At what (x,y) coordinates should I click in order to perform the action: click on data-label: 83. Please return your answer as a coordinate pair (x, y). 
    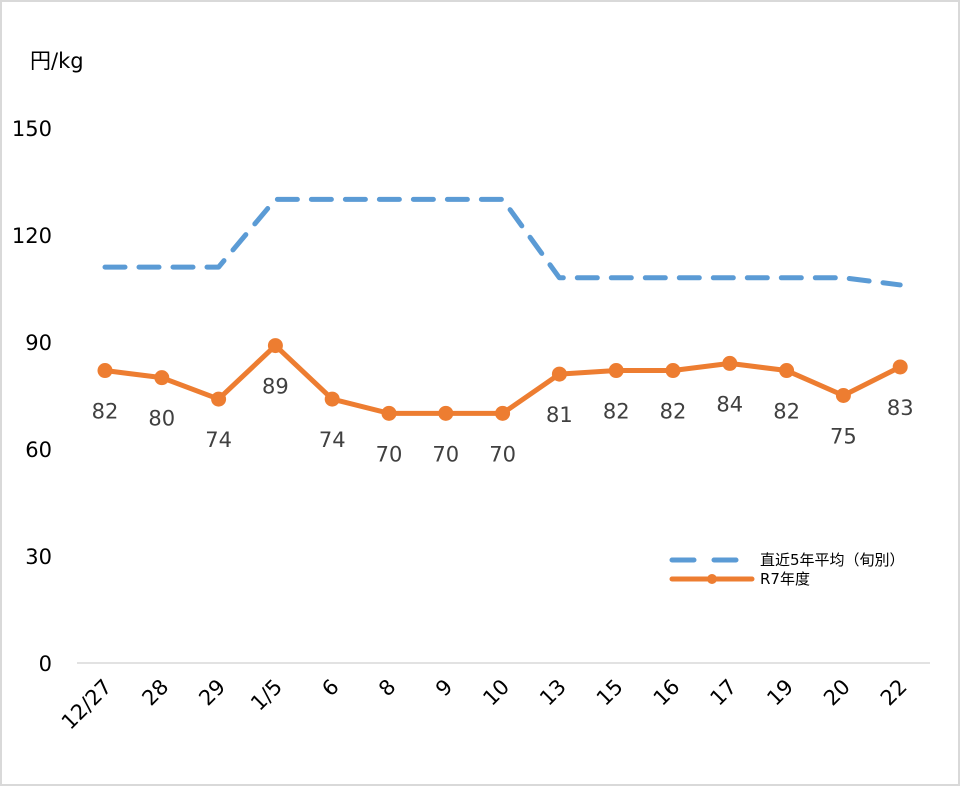
    Looking at the image, I should click on (900, 408).